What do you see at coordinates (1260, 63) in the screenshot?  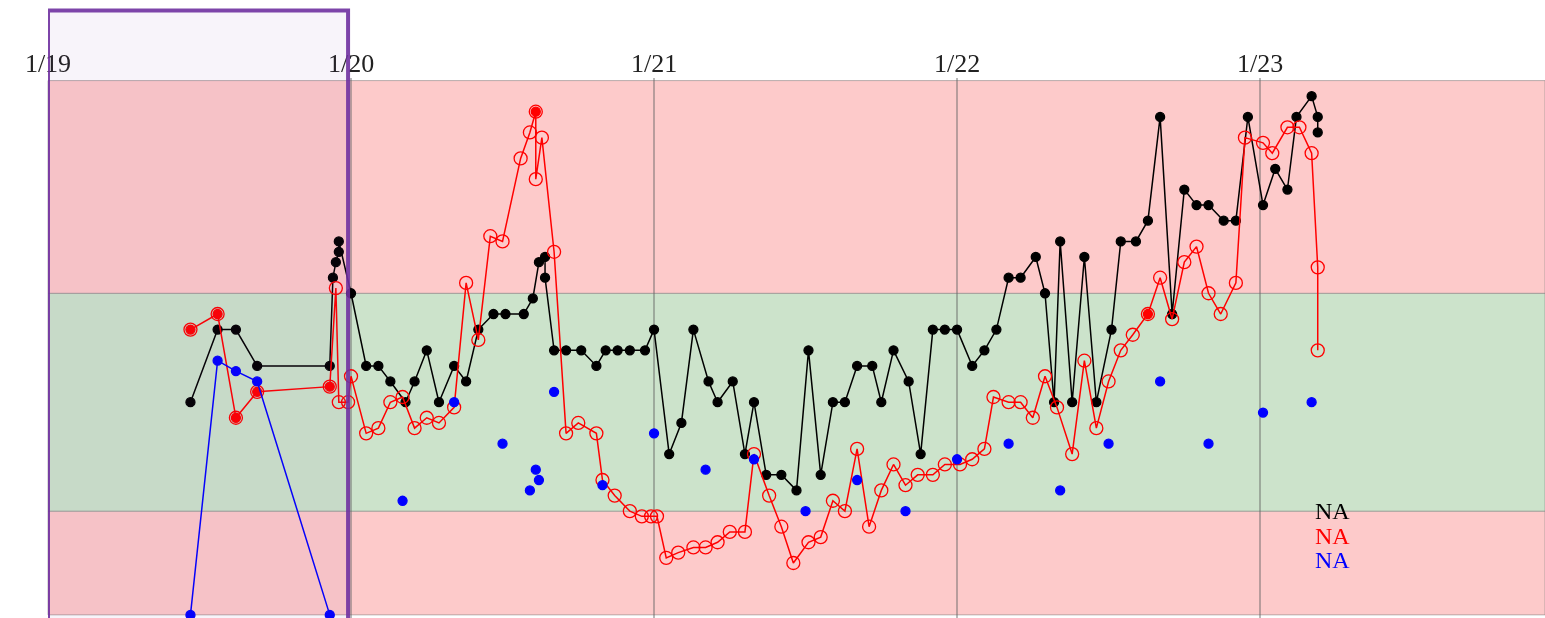 I see `x-tick-label: 1/23` at bounding box center [1260, 63].